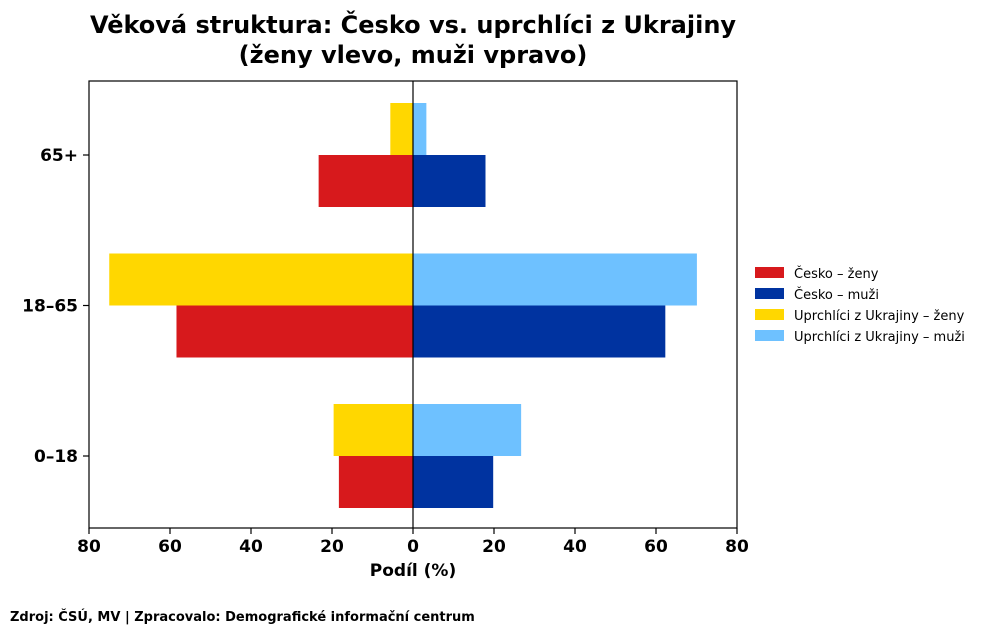 The height and width of the screenshot is (633, 992). I want to click on bar-series1-cat2, so click(449, 181).